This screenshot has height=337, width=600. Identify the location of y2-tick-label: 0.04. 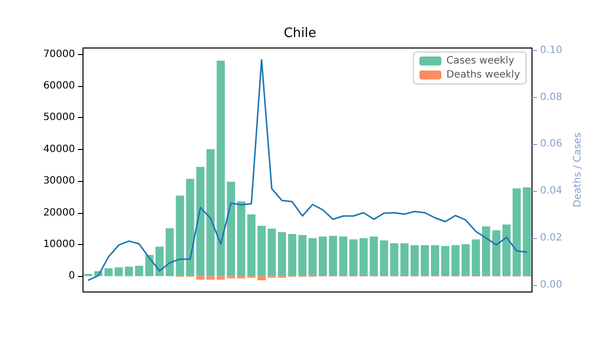
(551, 191).